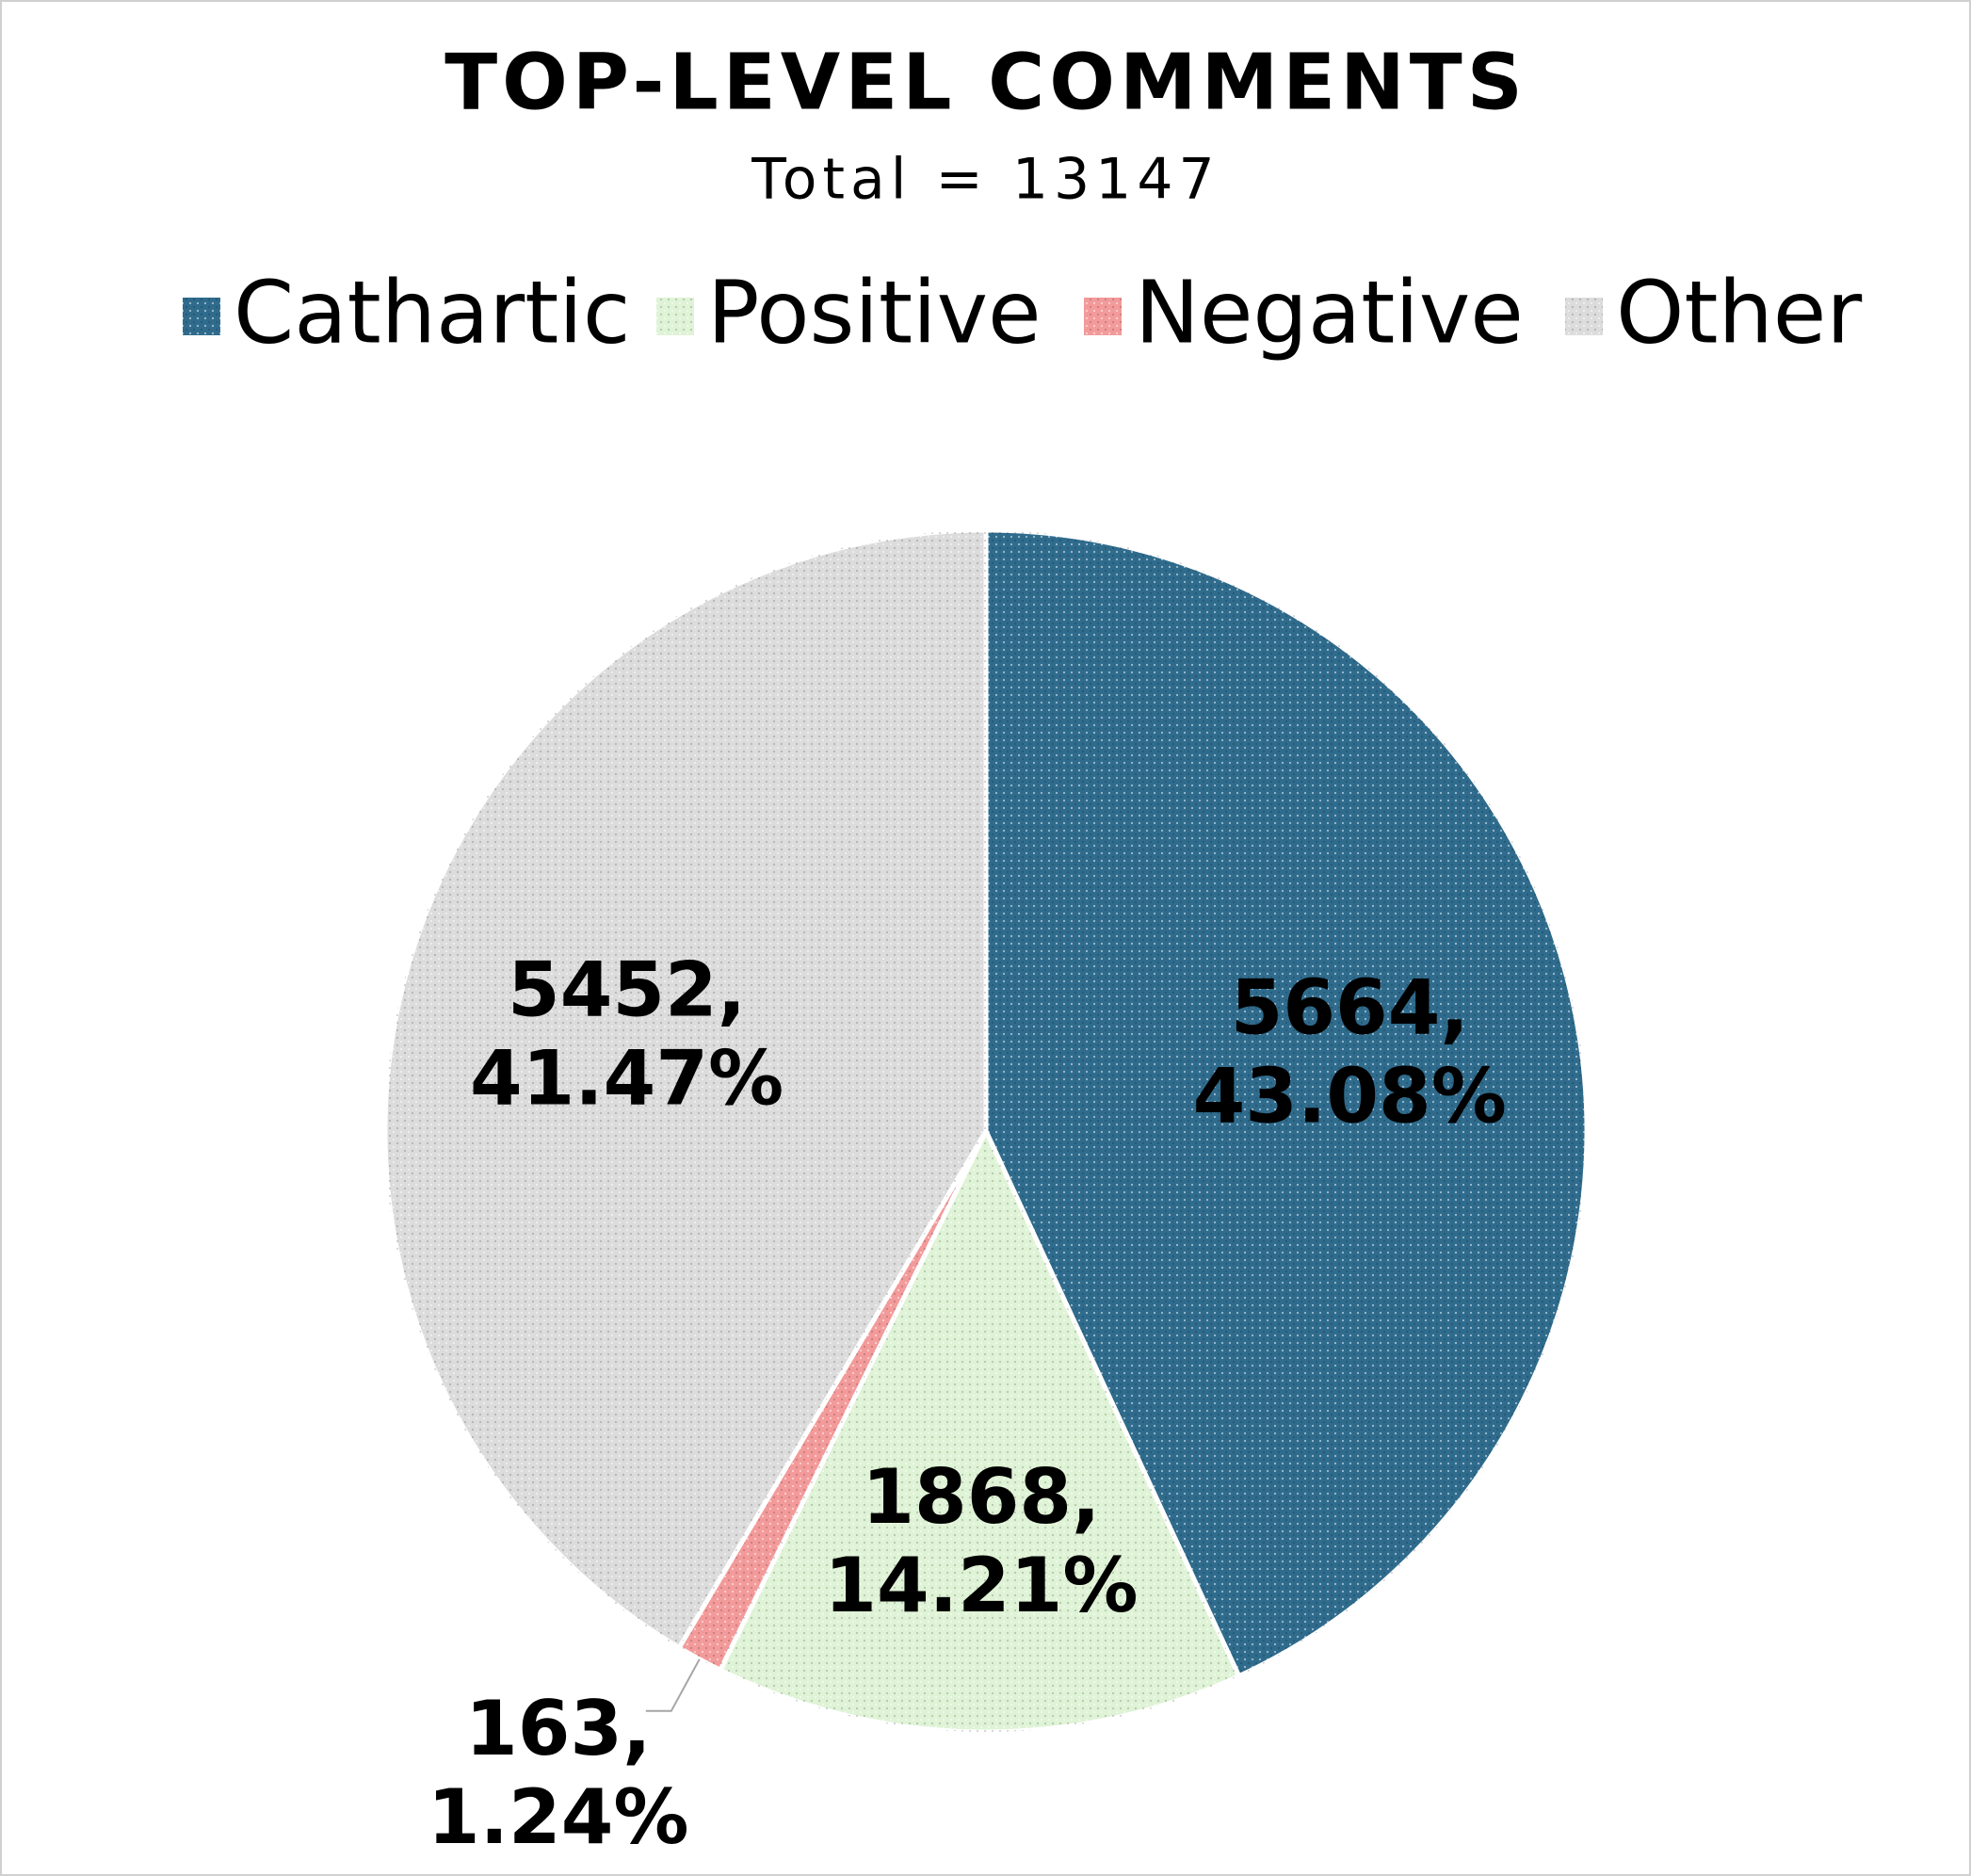 The image size is (1971, 1876). I want to click on data-label-line: 5664,, so click(1350, 1008).